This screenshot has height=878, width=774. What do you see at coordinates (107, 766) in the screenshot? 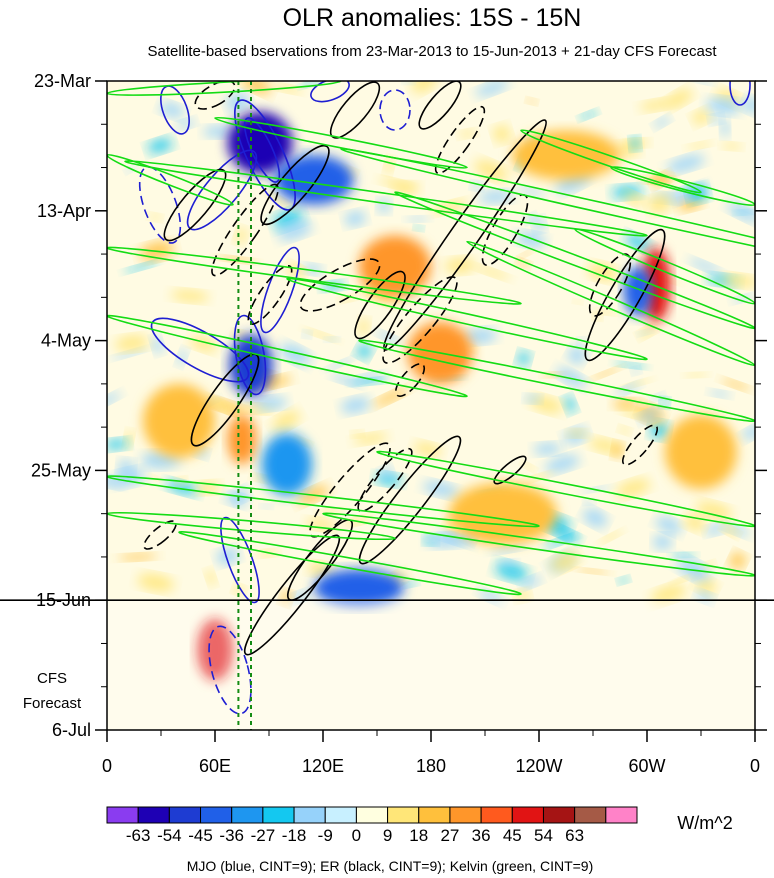
I see `x-tick-label: 0` at bounding box center [107, 766].